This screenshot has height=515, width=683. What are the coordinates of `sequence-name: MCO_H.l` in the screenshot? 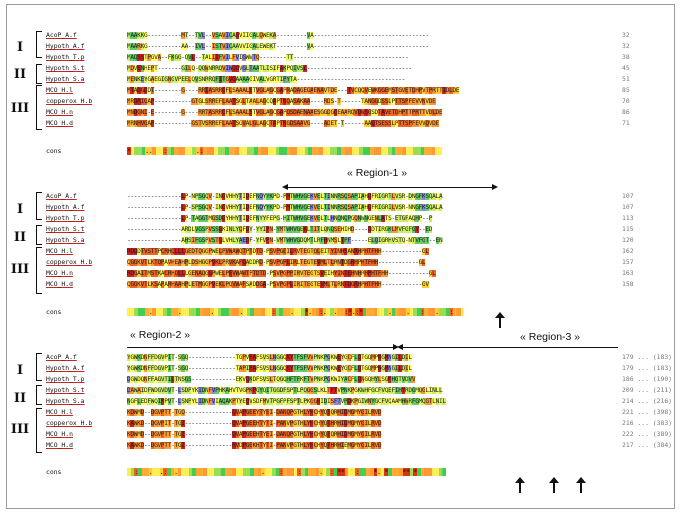 It's located at (59, 251).